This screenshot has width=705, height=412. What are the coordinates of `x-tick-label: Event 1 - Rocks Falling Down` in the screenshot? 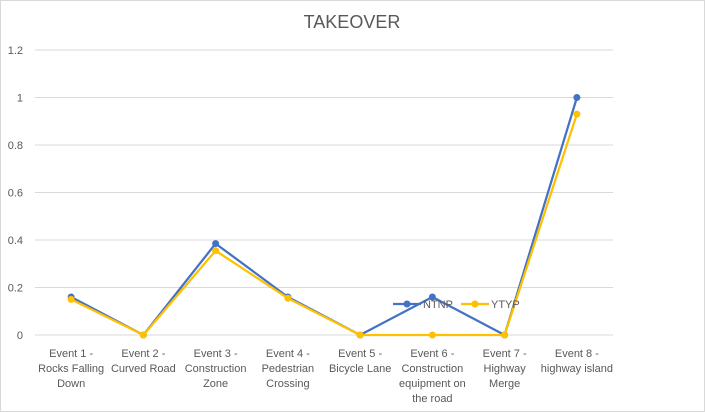 It's located at (71, 369).